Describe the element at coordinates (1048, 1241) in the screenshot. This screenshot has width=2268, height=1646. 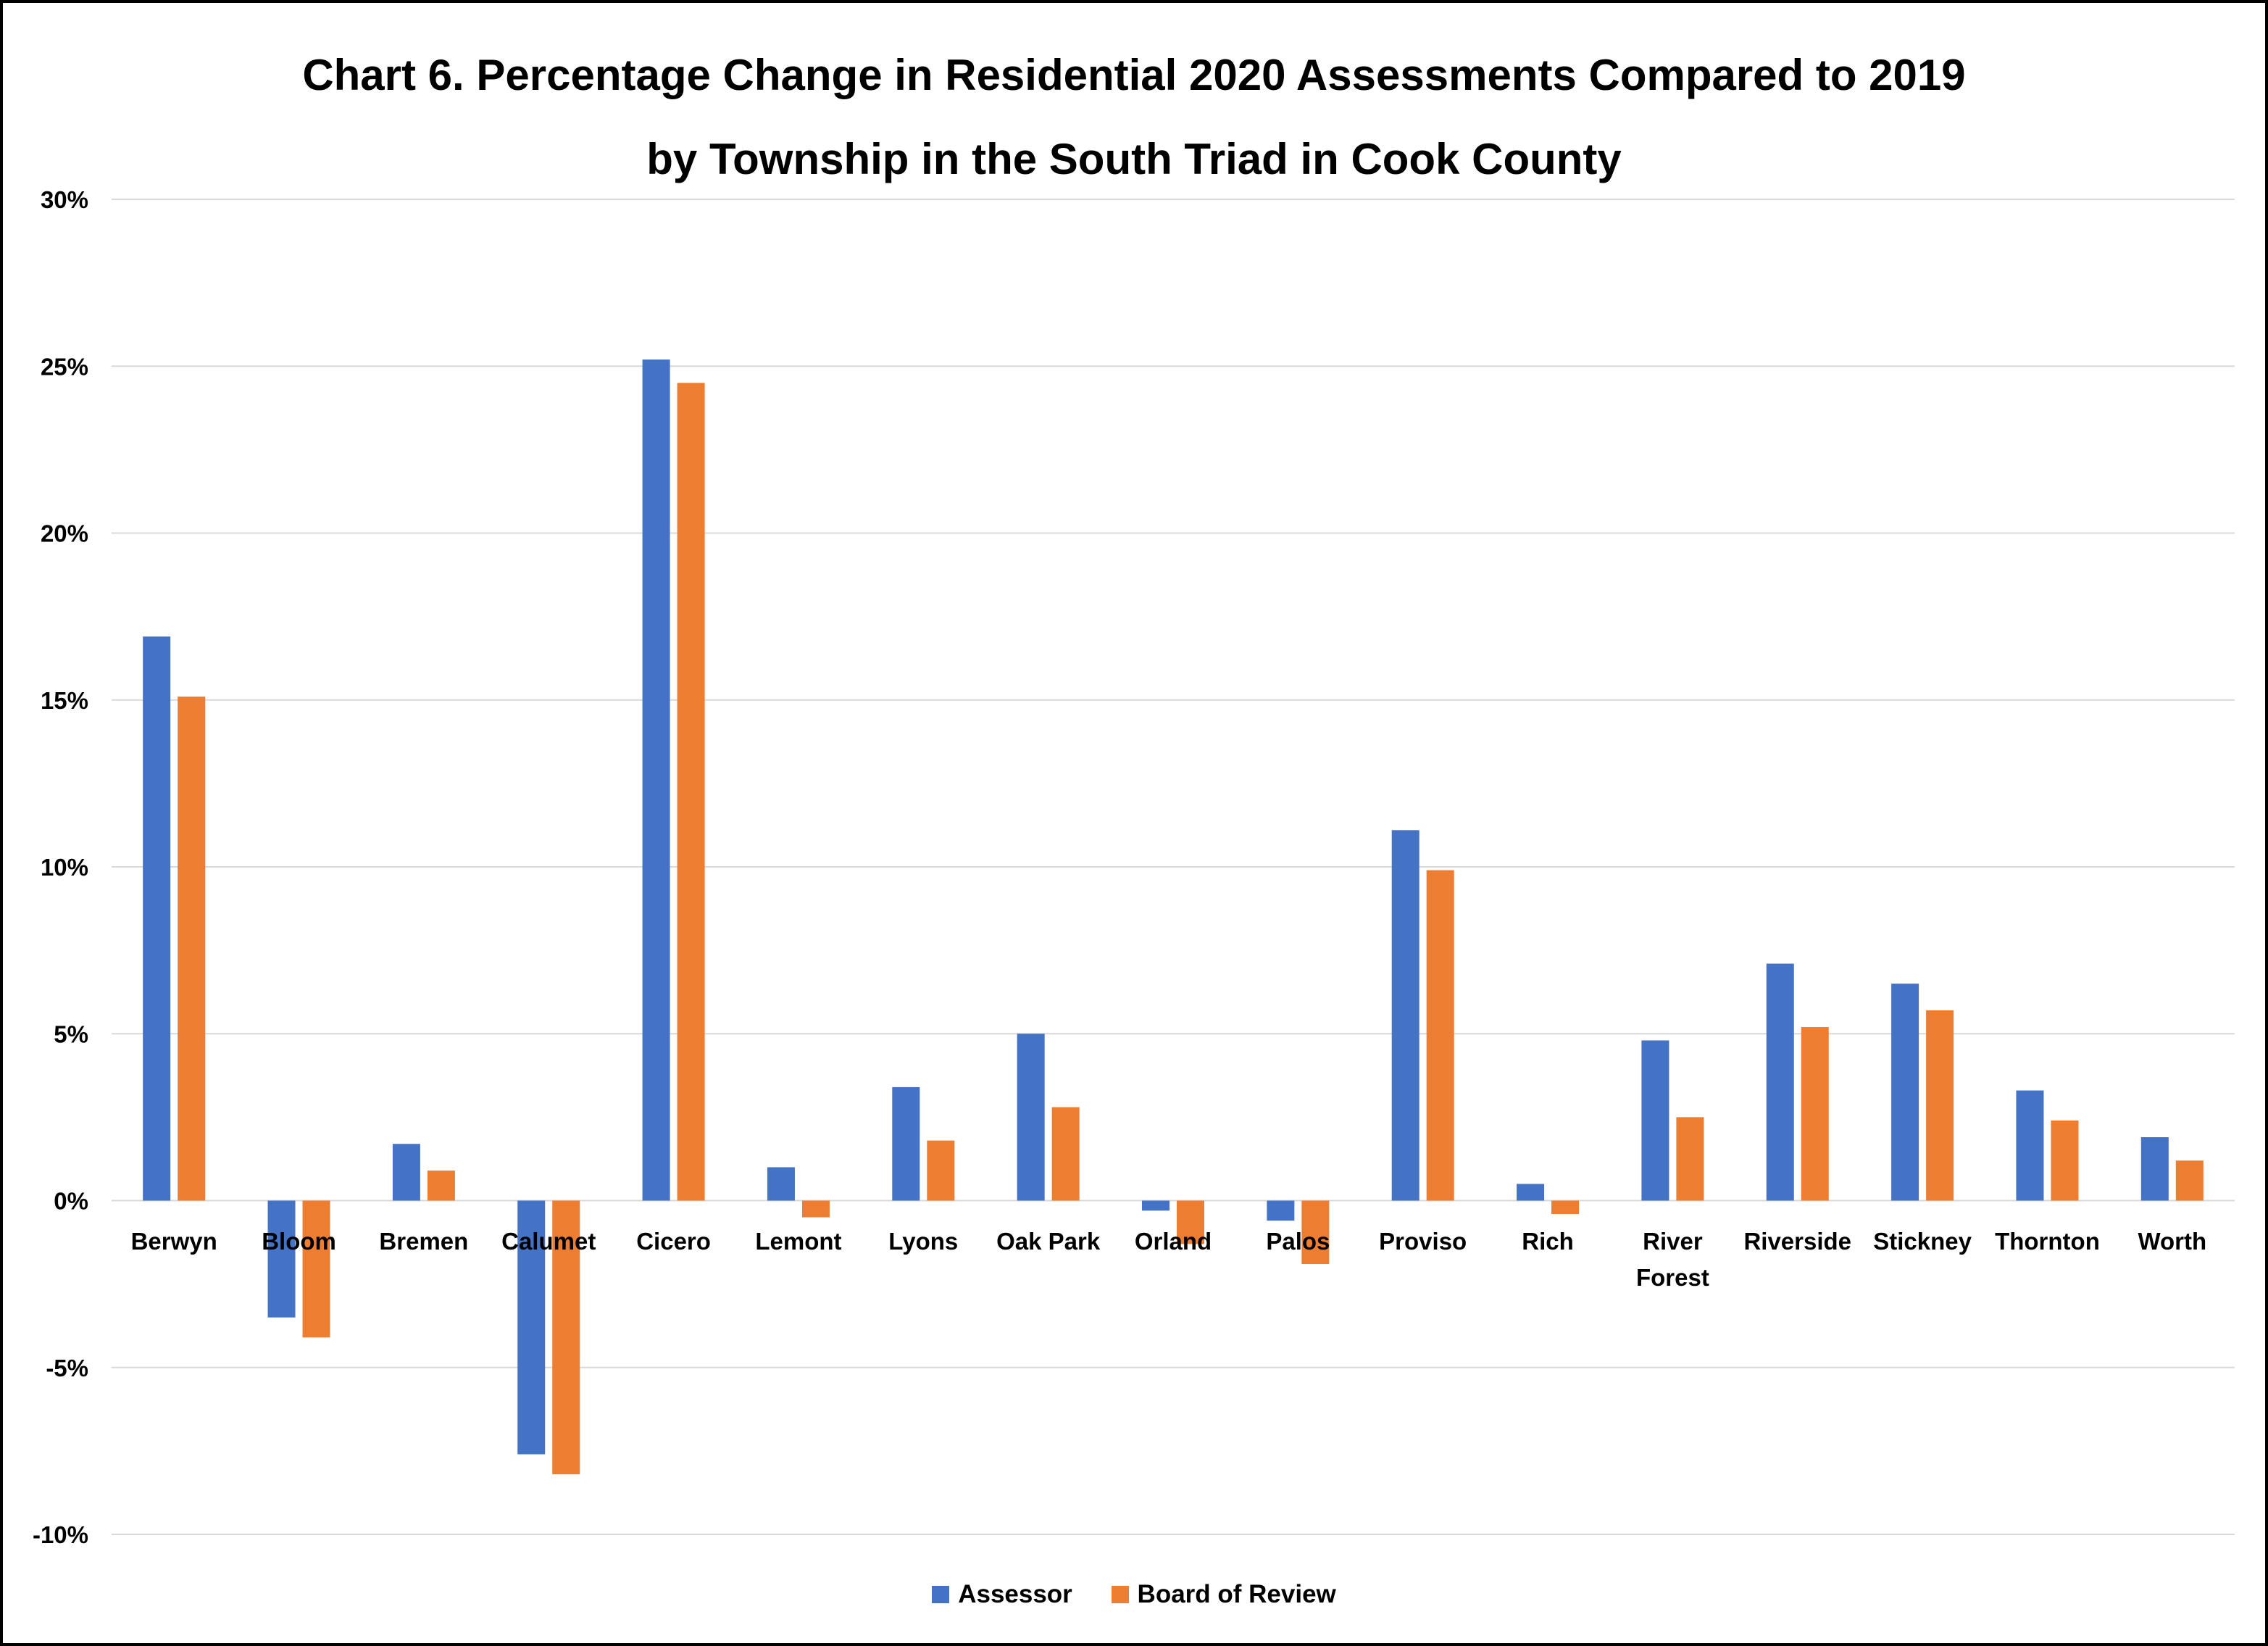
I see `x-tick-label-oak-park: Oak Park` at that location.